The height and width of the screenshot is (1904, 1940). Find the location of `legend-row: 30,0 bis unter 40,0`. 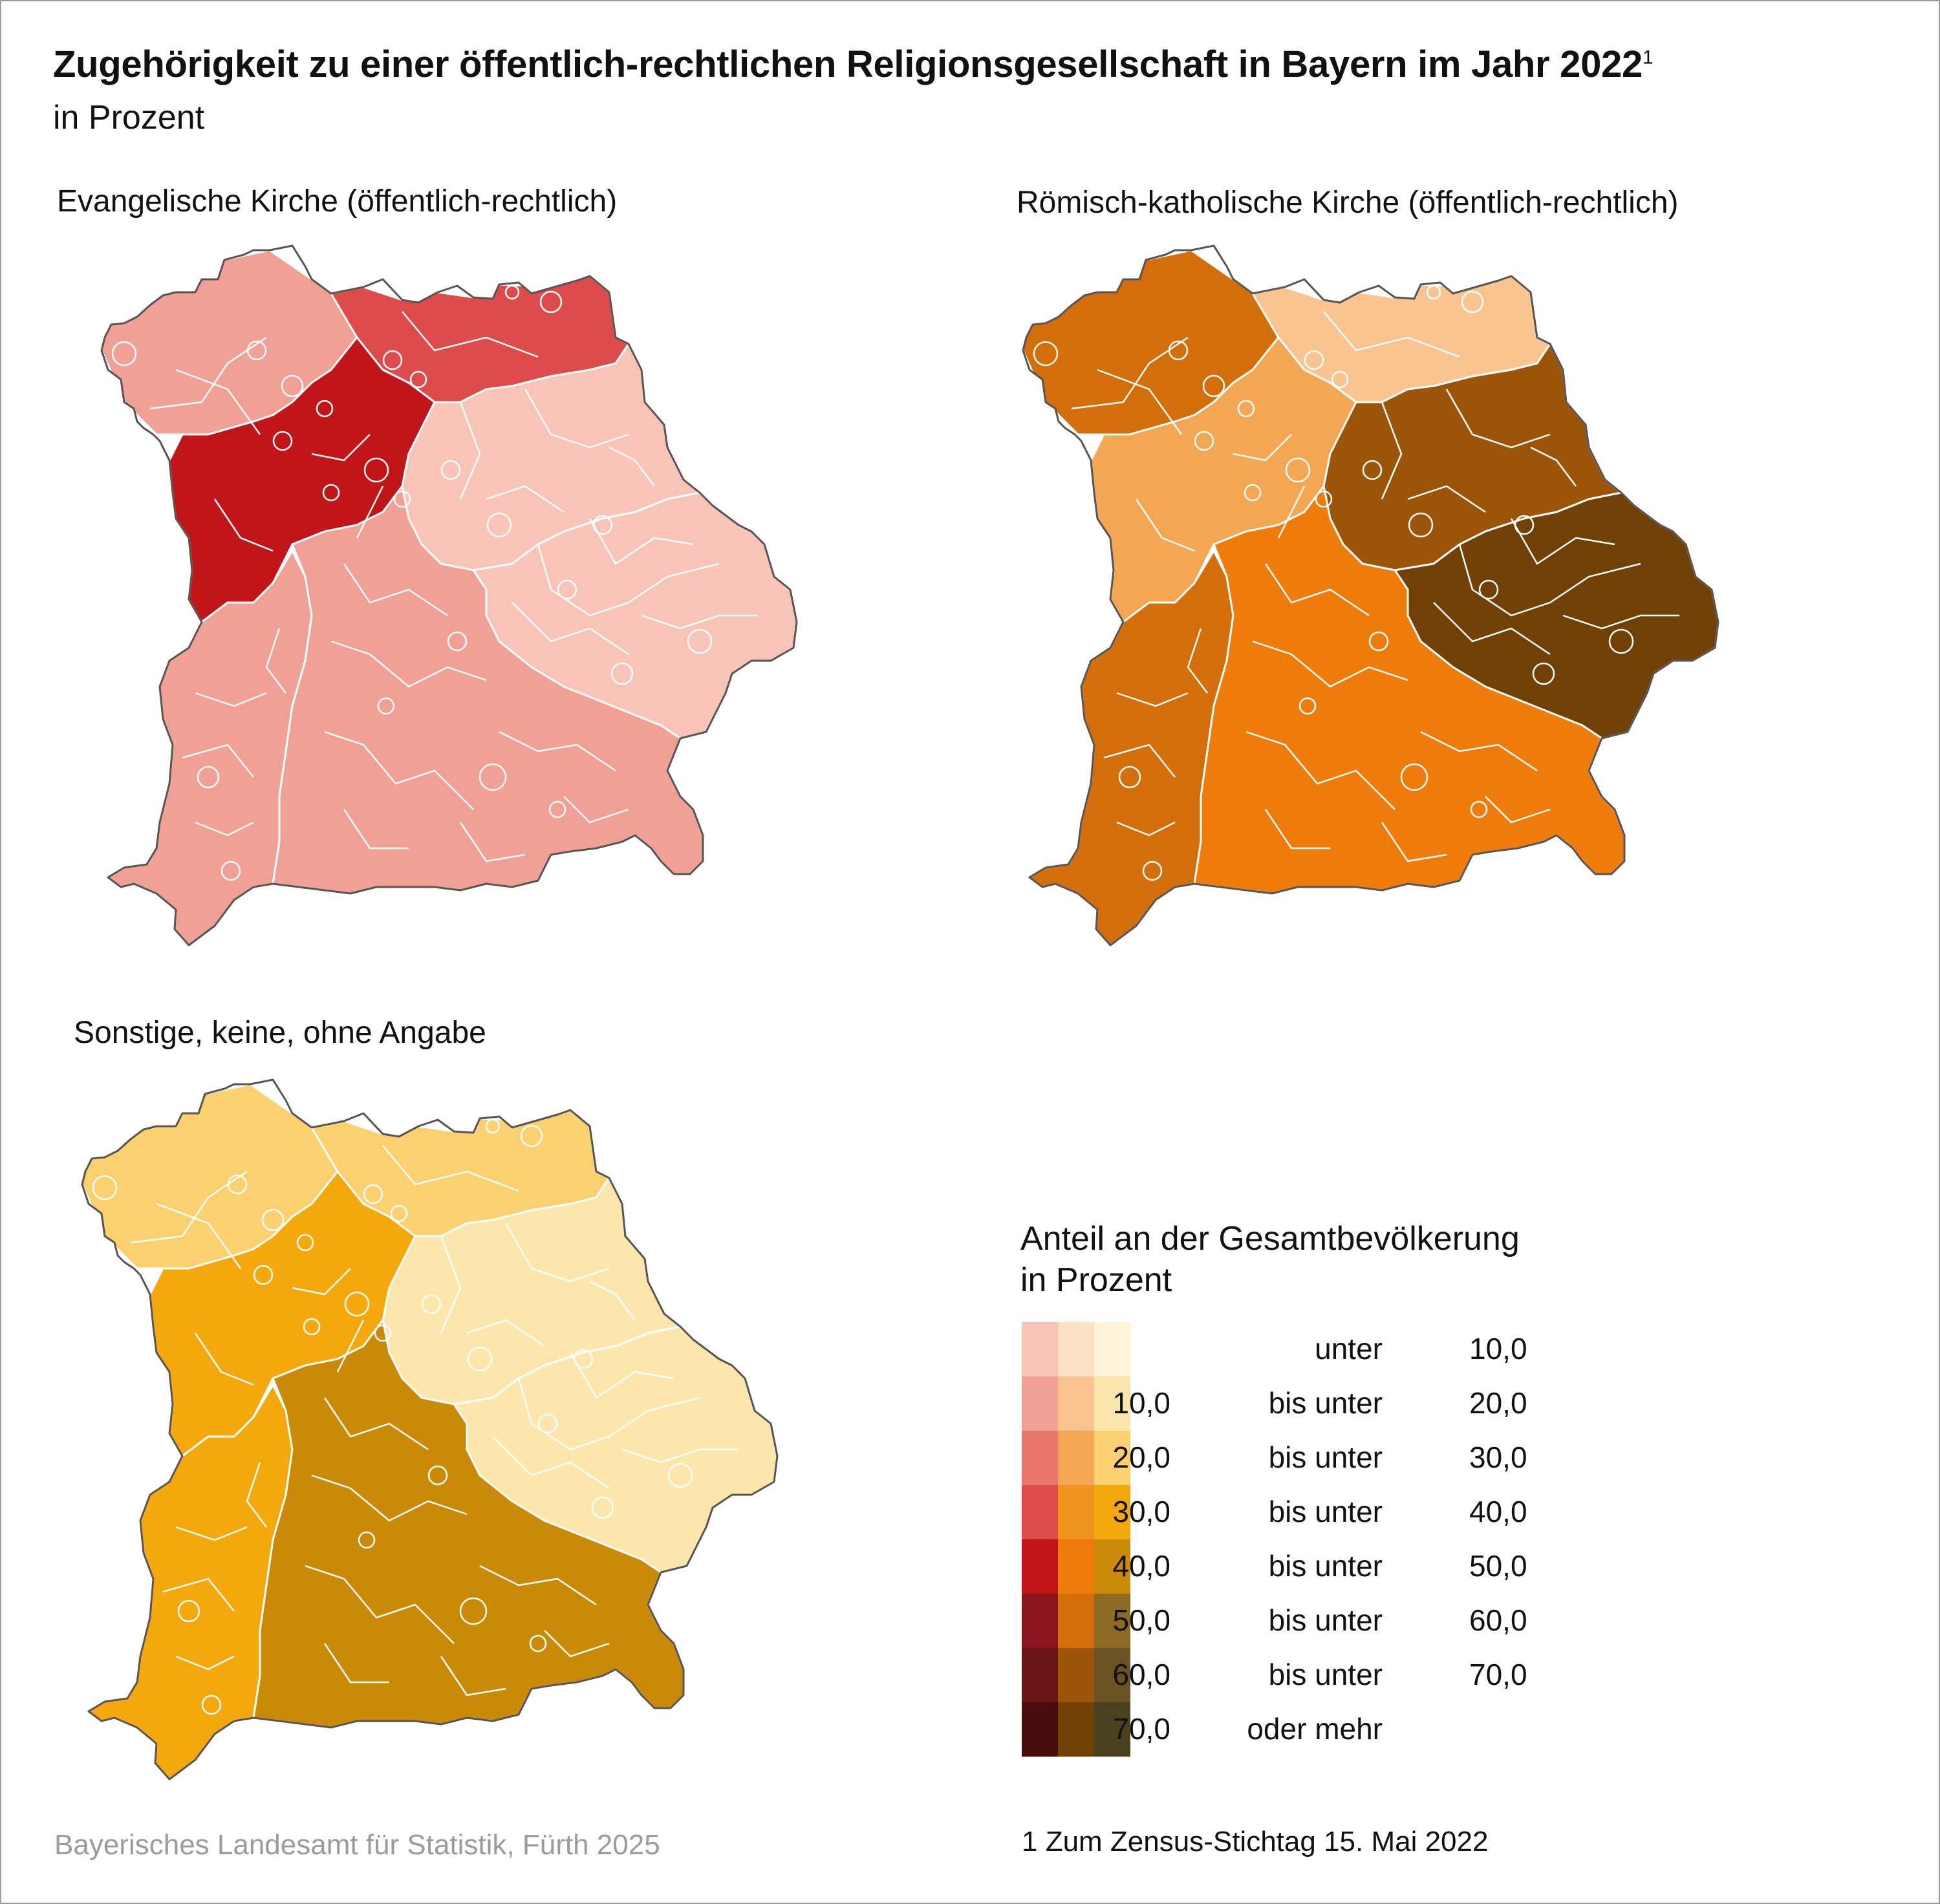

legend-row: 30,0 bis unter 40,0 is located at coordinates (1280, 1512).